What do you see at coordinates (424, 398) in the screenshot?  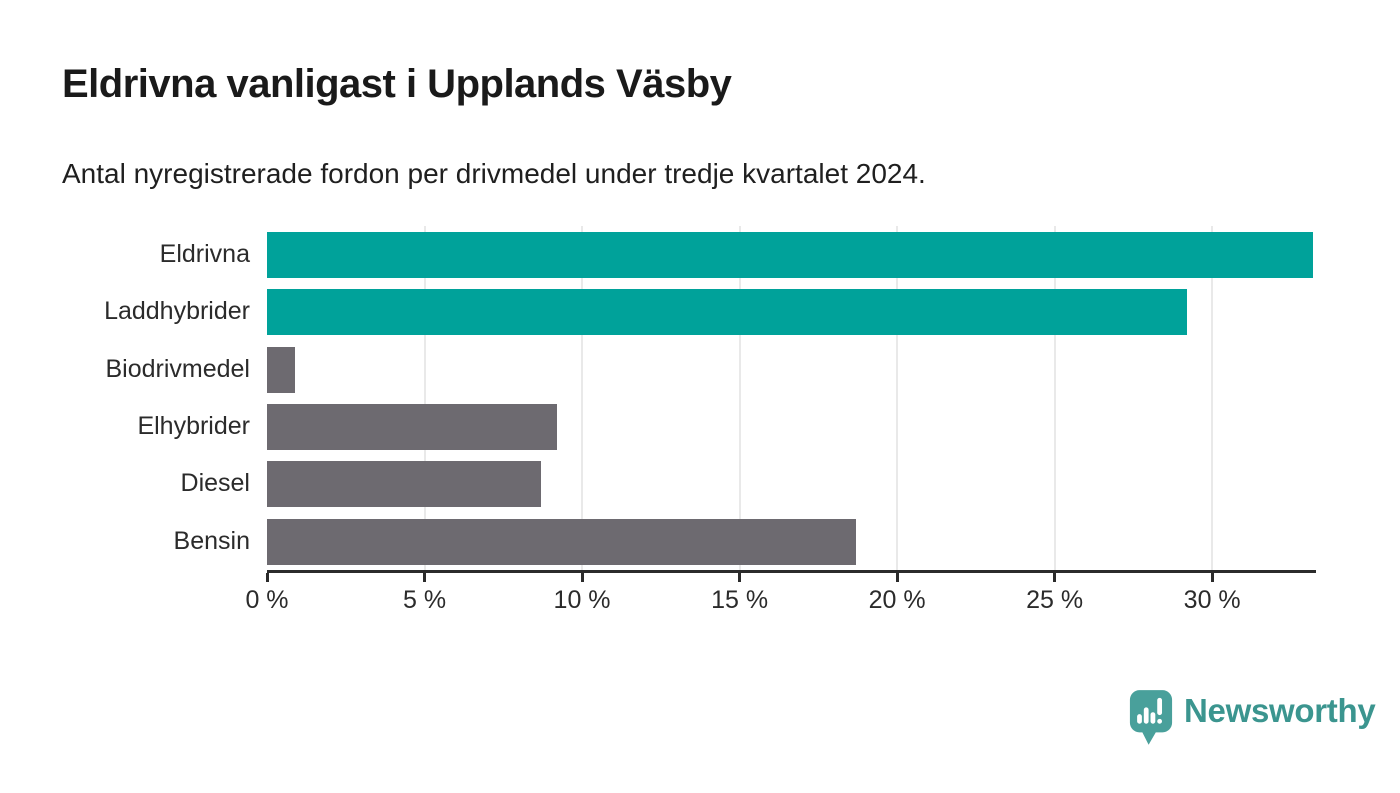 I see `gridline-5-pct` at bounding box center [424, 398].